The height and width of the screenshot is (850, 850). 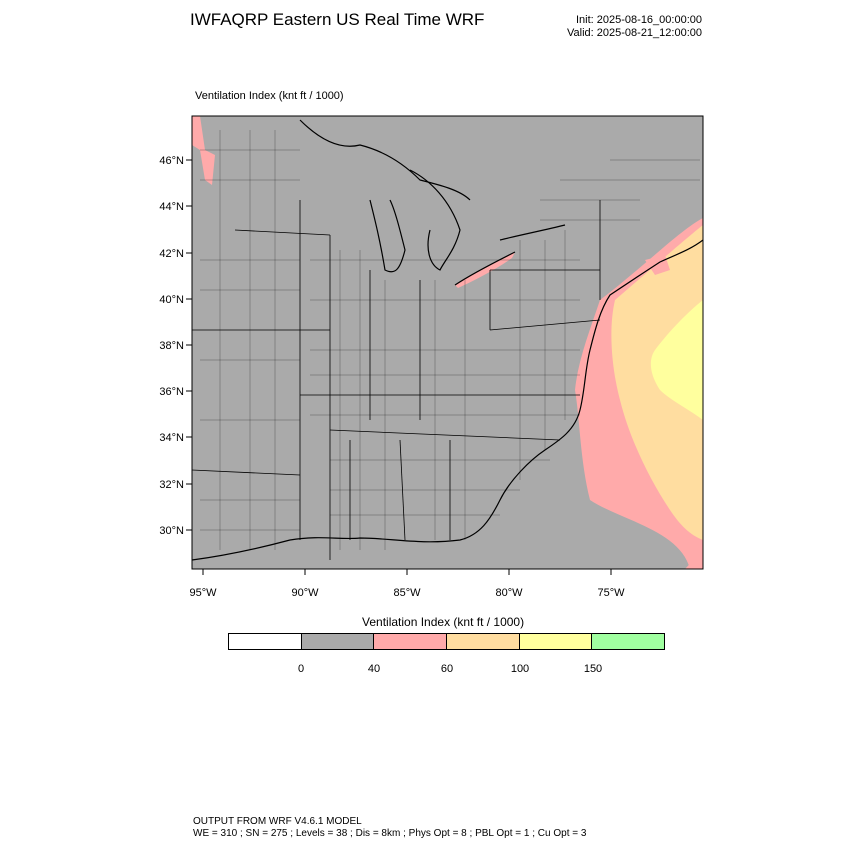 What do you see at coordinates (171, 531) in the screenshot?
I see `lat-label: 30°N` at bounding box center [171, 531].